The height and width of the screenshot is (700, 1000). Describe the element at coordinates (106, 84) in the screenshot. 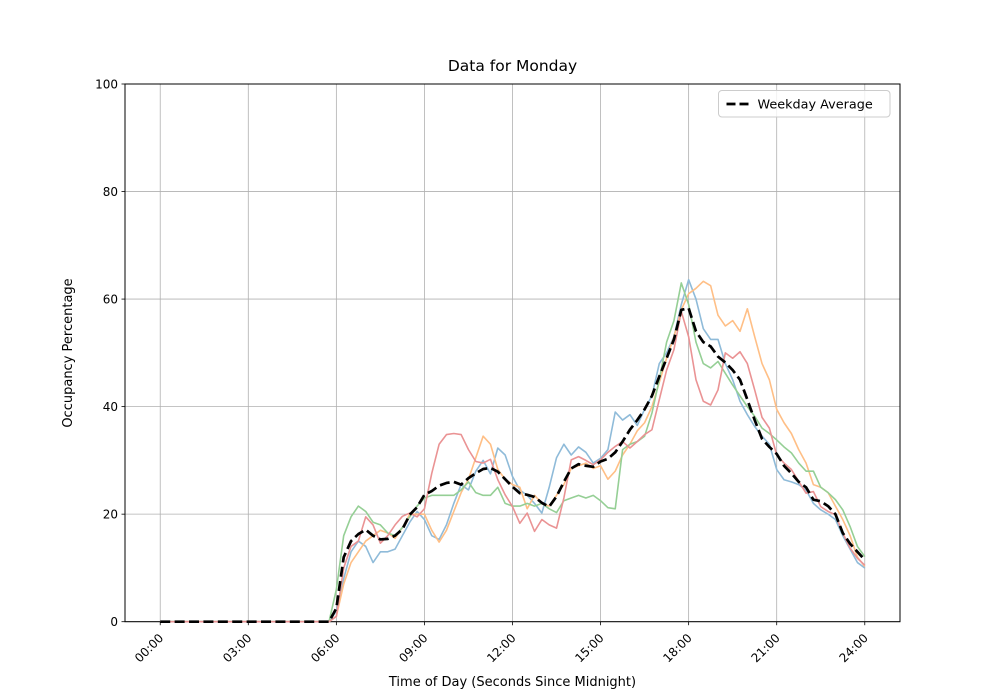

I see `y-tick-label: 100` at that location.